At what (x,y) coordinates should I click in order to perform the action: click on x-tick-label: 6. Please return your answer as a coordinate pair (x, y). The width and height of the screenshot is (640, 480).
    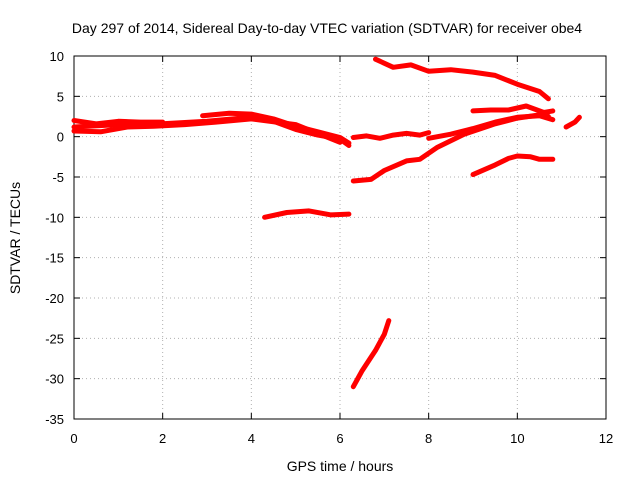
    Looking at the image, I should click on (339, 438).